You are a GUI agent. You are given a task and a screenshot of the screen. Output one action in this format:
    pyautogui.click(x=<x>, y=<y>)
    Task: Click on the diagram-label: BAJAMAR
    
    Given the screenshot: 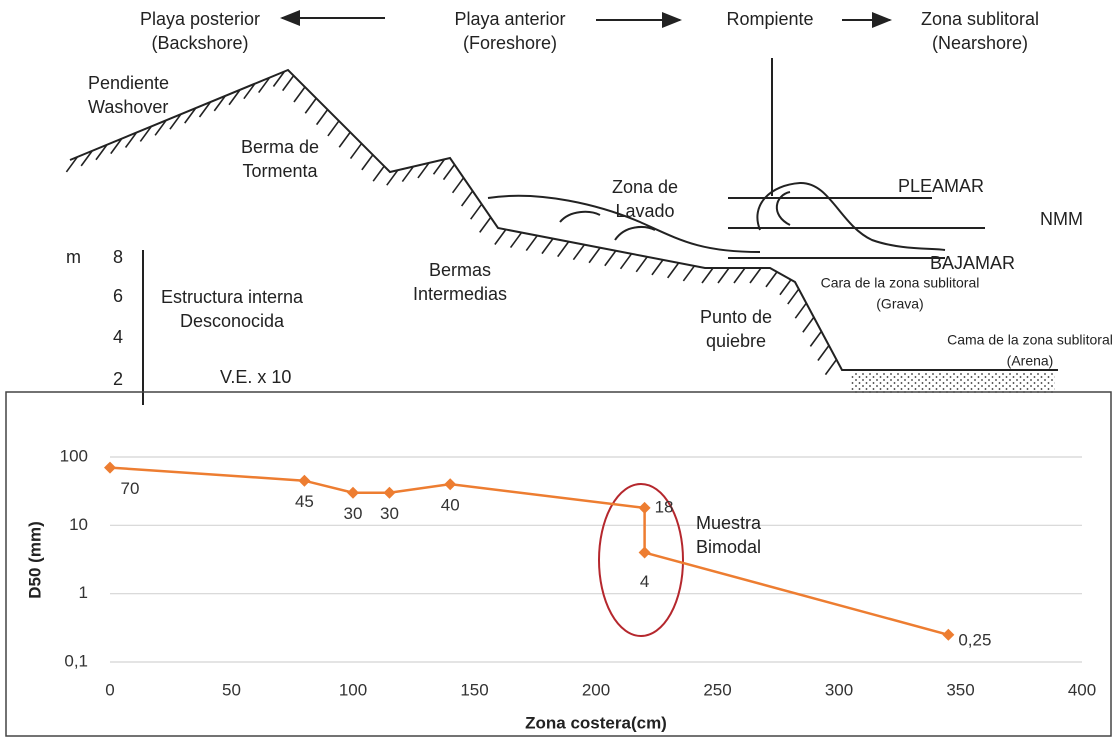 What is the action you would take?
    pyautogui.click(x=972, y=263)
    